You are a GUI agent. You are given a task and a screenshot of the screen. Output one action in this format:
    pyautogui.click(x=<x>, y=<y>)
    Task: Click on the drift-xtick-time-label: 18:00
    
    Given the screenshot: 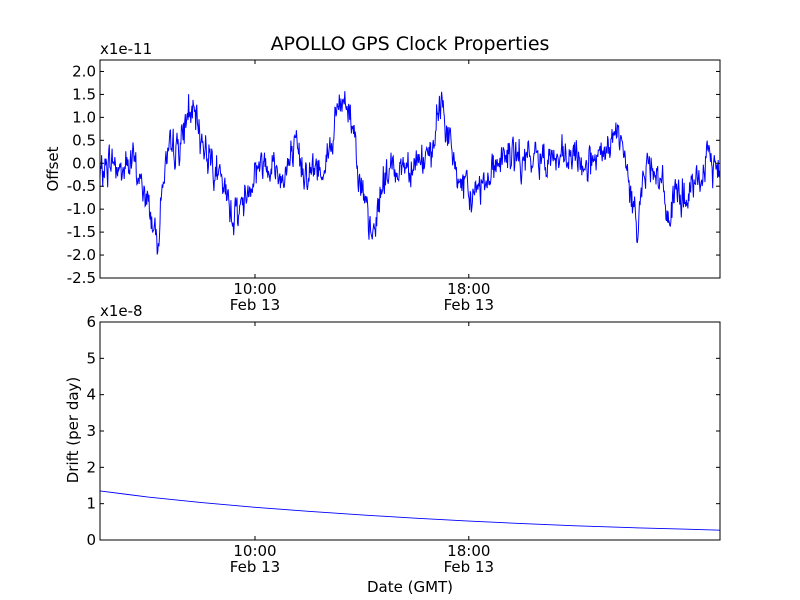 What is the action you would take?
    pyautogui.click(x=468, y=551)
    